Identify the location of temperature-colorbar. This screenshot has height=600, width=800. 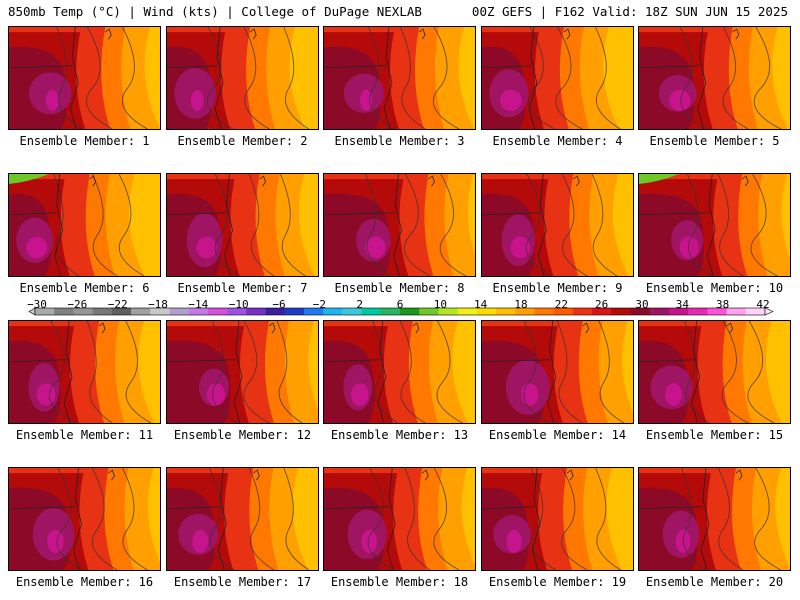
(401, 311).